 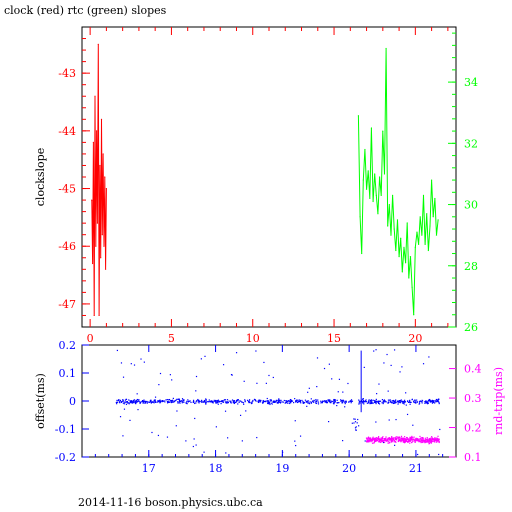 I want to click on slopes-x-tick-label: 15, so click(x=334, y=338).